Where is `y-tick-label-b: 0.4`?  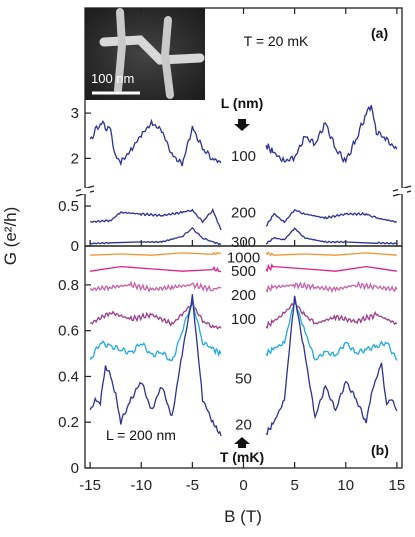 y-tick-label-b: 0.4 is located at coordinates (68, 376).